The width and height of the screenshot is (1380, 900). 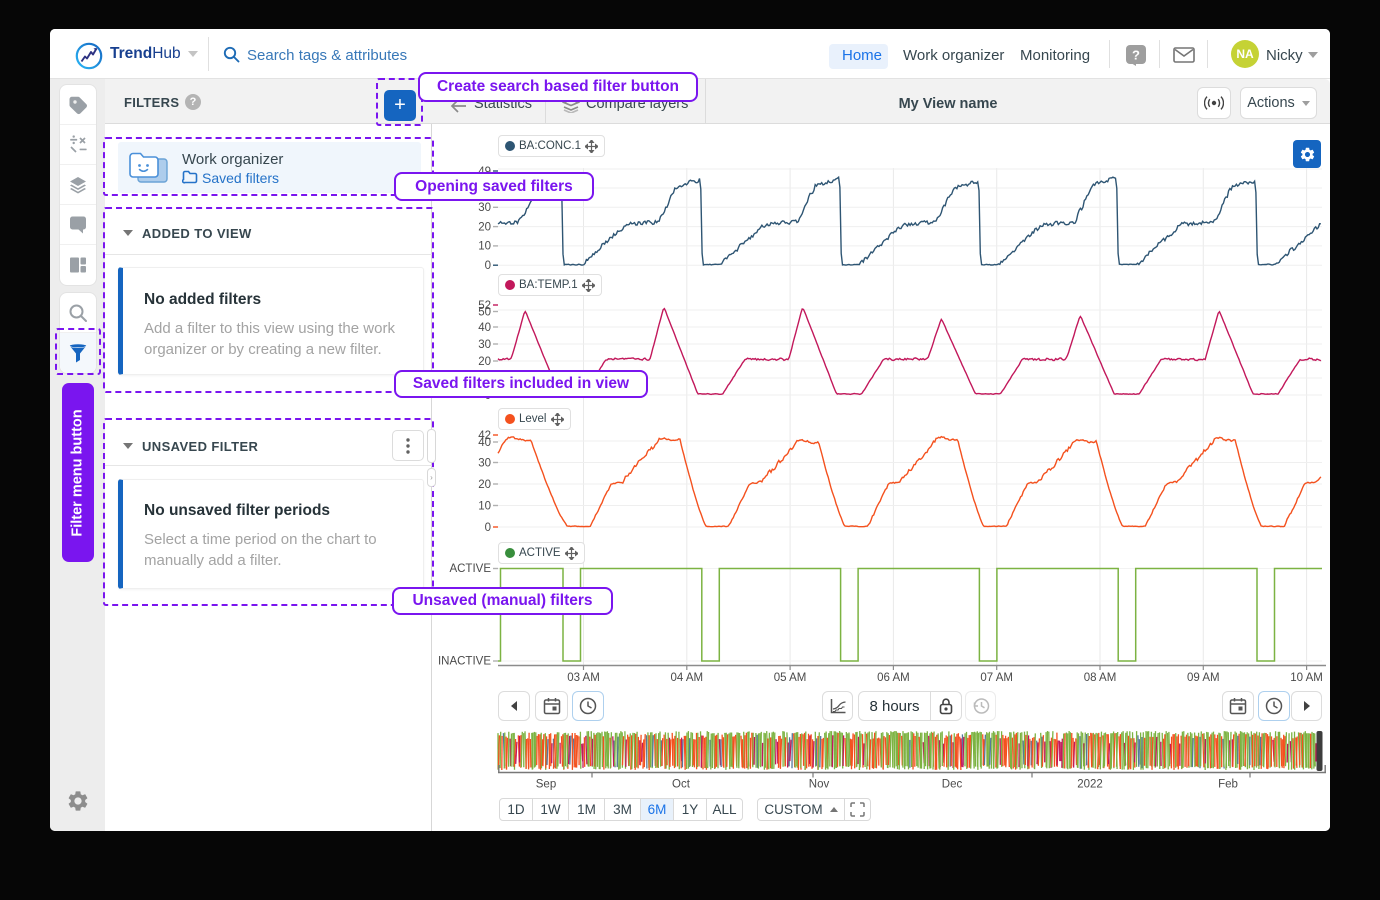 What do you see at coordinates (1100, 678) in the screenshot?
I see `svg-text: 08 AM` at bounding box center [1100, 678].